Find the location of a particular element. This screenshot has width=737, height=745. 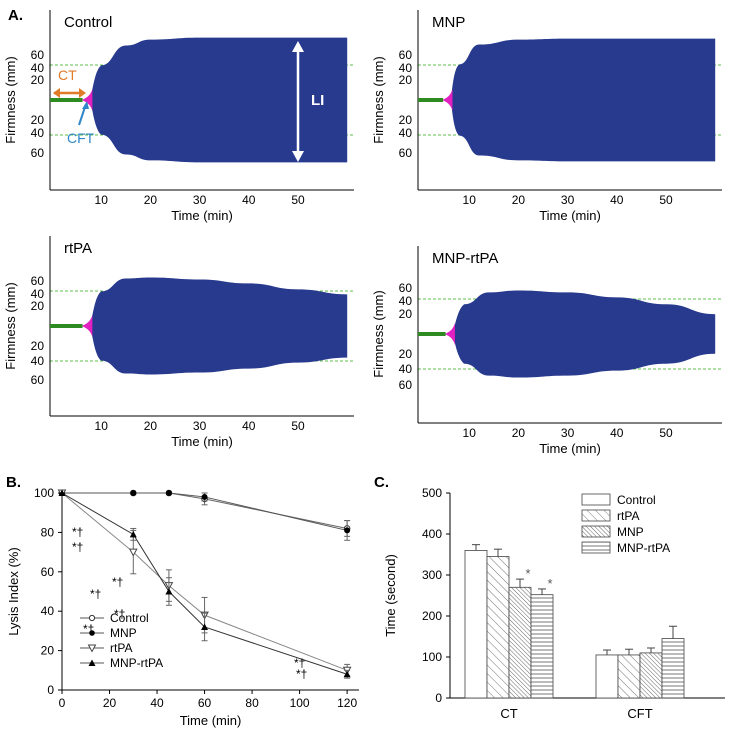

panel-title: rtPA is located at coordinates (78, 248).